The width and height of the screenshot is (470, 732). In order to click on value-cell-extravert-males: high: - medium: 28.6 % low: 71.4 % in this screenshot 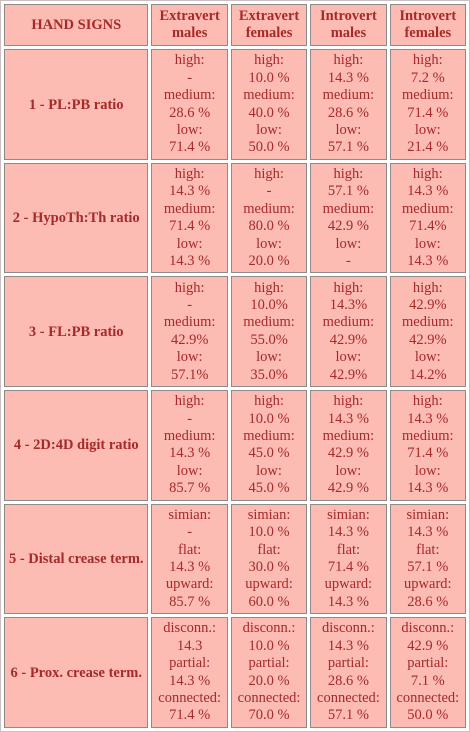, I will do `click(189, 104)`.